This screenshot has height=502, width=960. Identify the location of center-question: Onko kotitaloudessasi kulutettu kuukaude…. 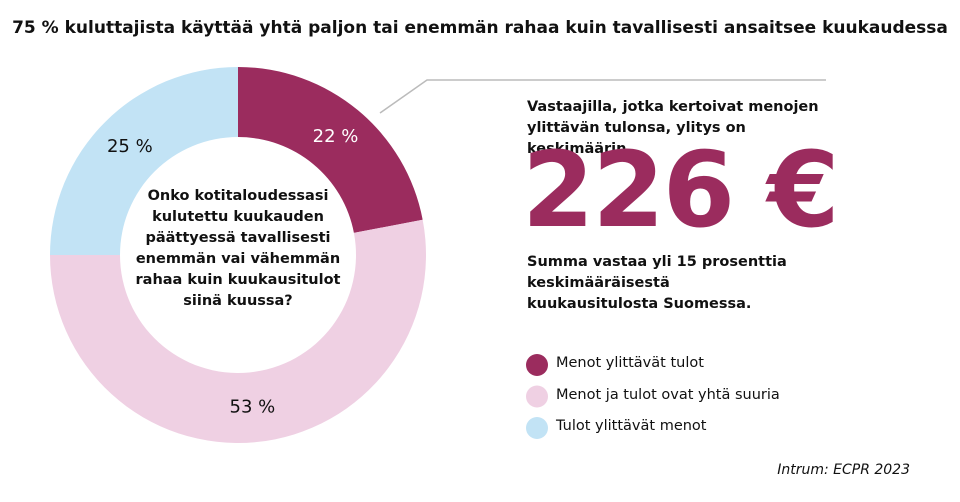
(238, 248).